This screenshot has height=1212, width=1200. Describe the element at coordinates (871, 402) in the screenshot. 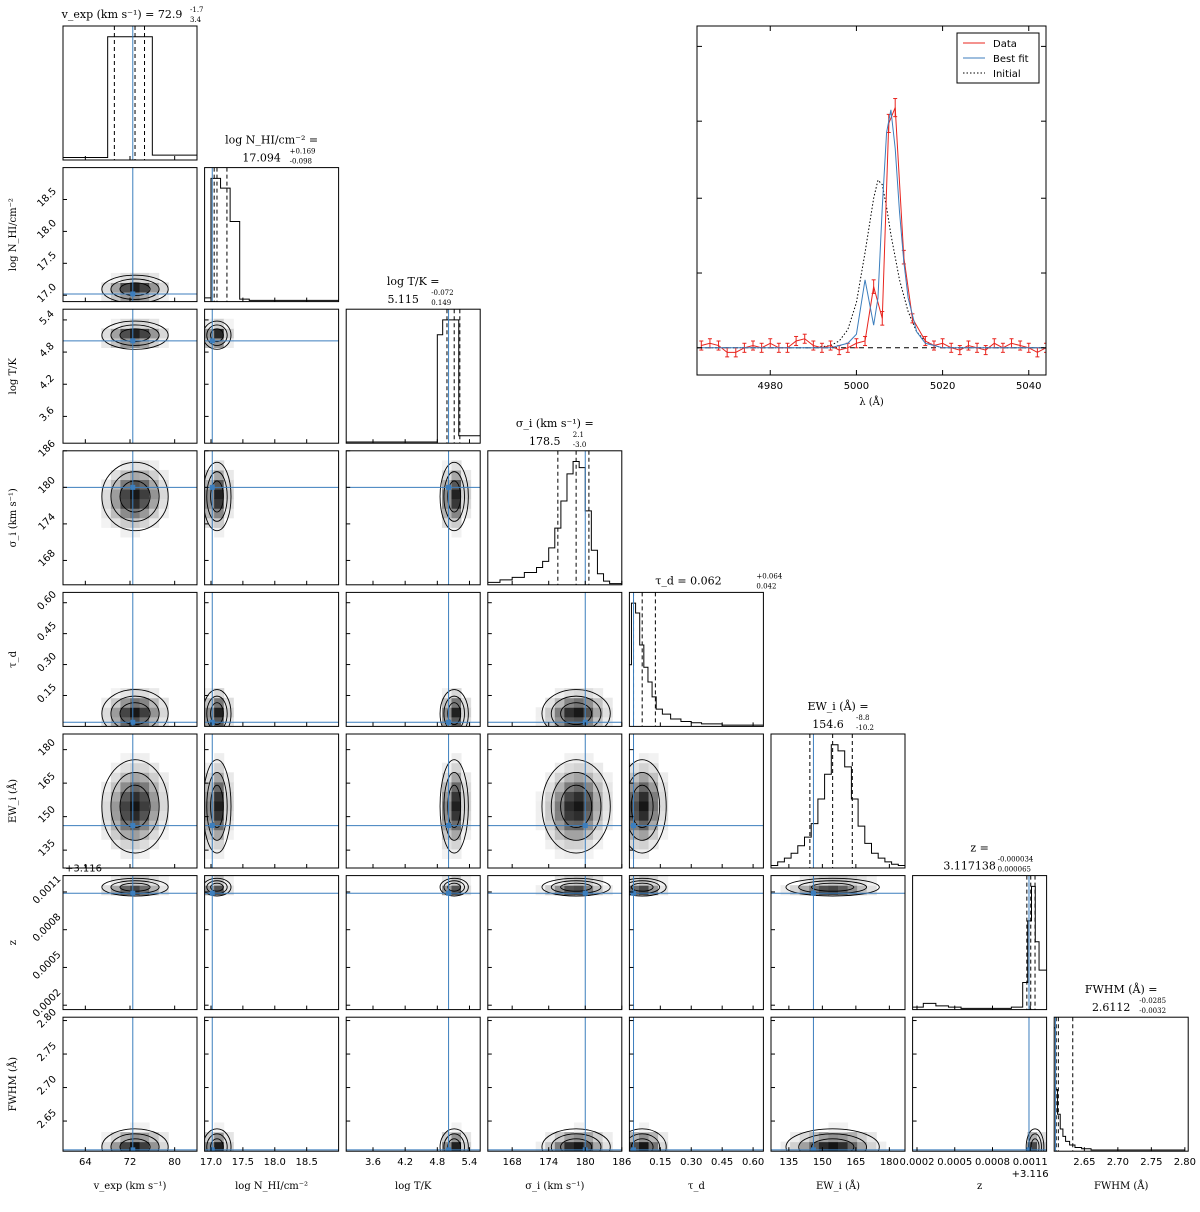

I see `spectrum-x-axis-label: λ (Å)` at that location.